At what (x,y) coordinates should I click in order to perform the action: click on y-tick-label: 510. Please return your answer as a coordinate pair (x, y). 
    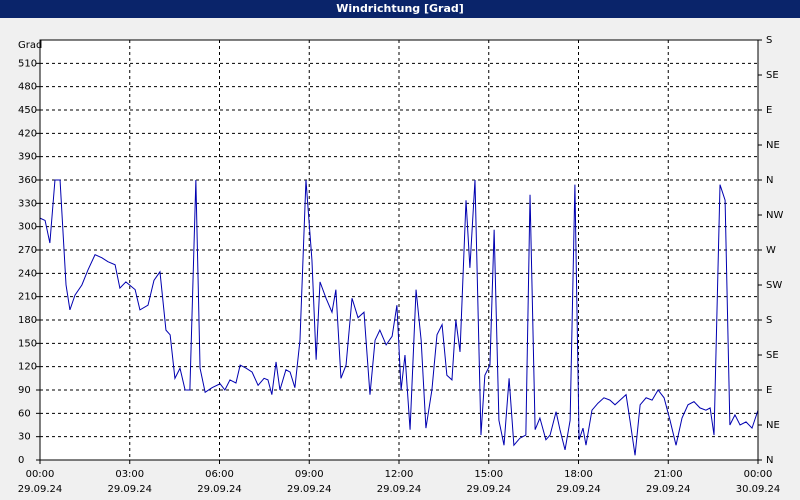
    Looking at the image, I should click on (27, 63).